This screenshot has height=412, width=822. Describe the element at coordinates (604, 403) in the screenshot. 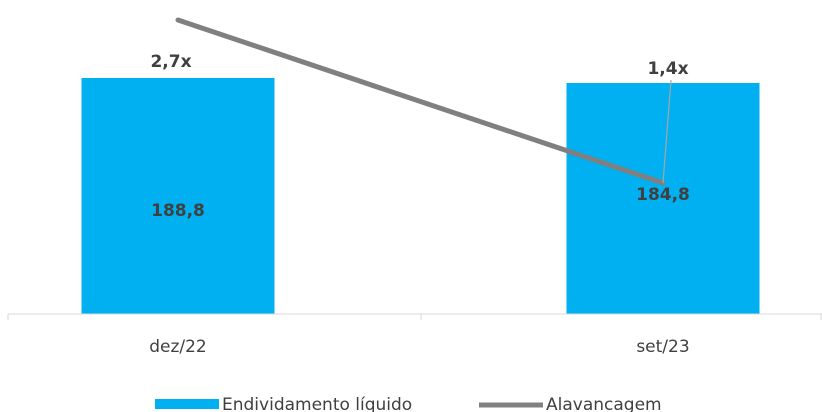

I see `legend-label-line: Alavancagem` at that location.